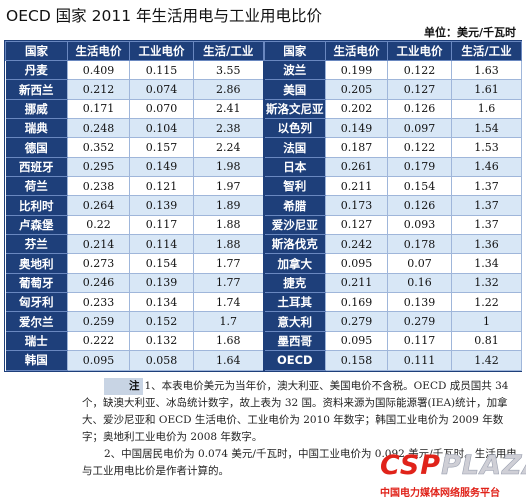 The width and height of the screenshot is (526, 502). What do you see at coordinates (486, 147) in the screenshot?
I see `ratio-cell: 1.53` at bounding box center [486, 147].